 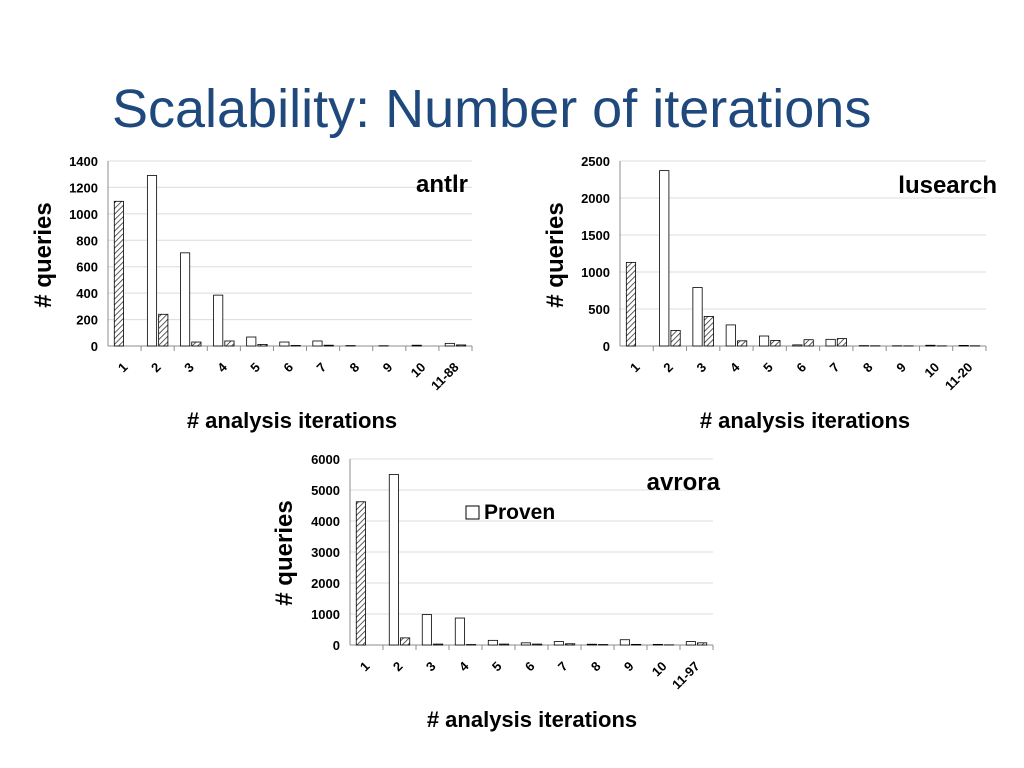 I want to click on chart-title: lusearch, so click(x=947, y=185).